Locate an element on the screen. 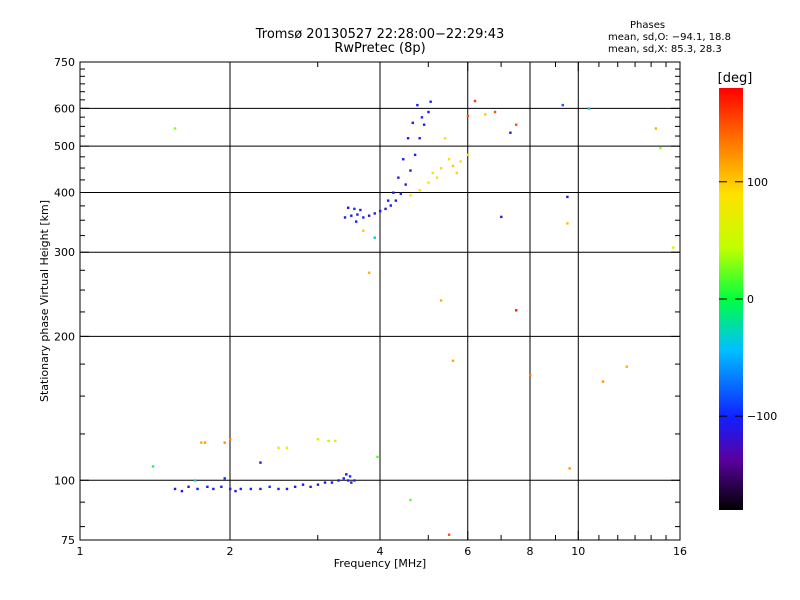 This screenshot has height=600, width=800. colorbar-tick-label: 0 is located at coordinates (750, 299).